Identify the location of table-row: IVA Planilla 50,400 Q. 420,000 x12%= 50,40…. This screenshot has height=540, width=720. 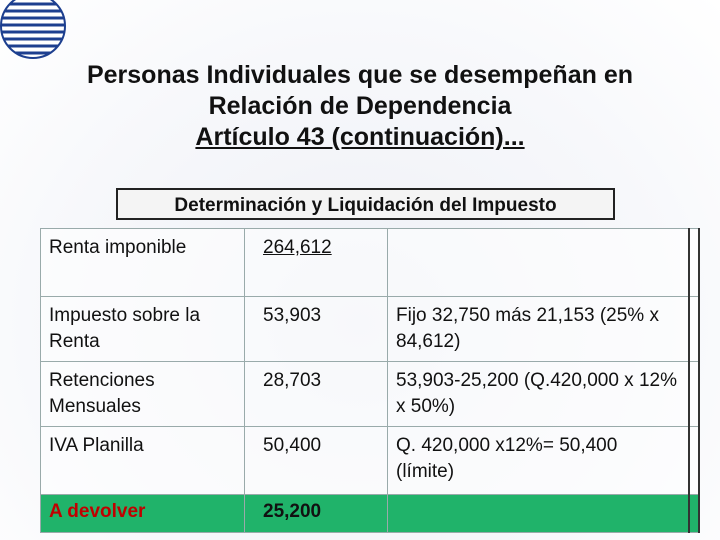
(370, 460).